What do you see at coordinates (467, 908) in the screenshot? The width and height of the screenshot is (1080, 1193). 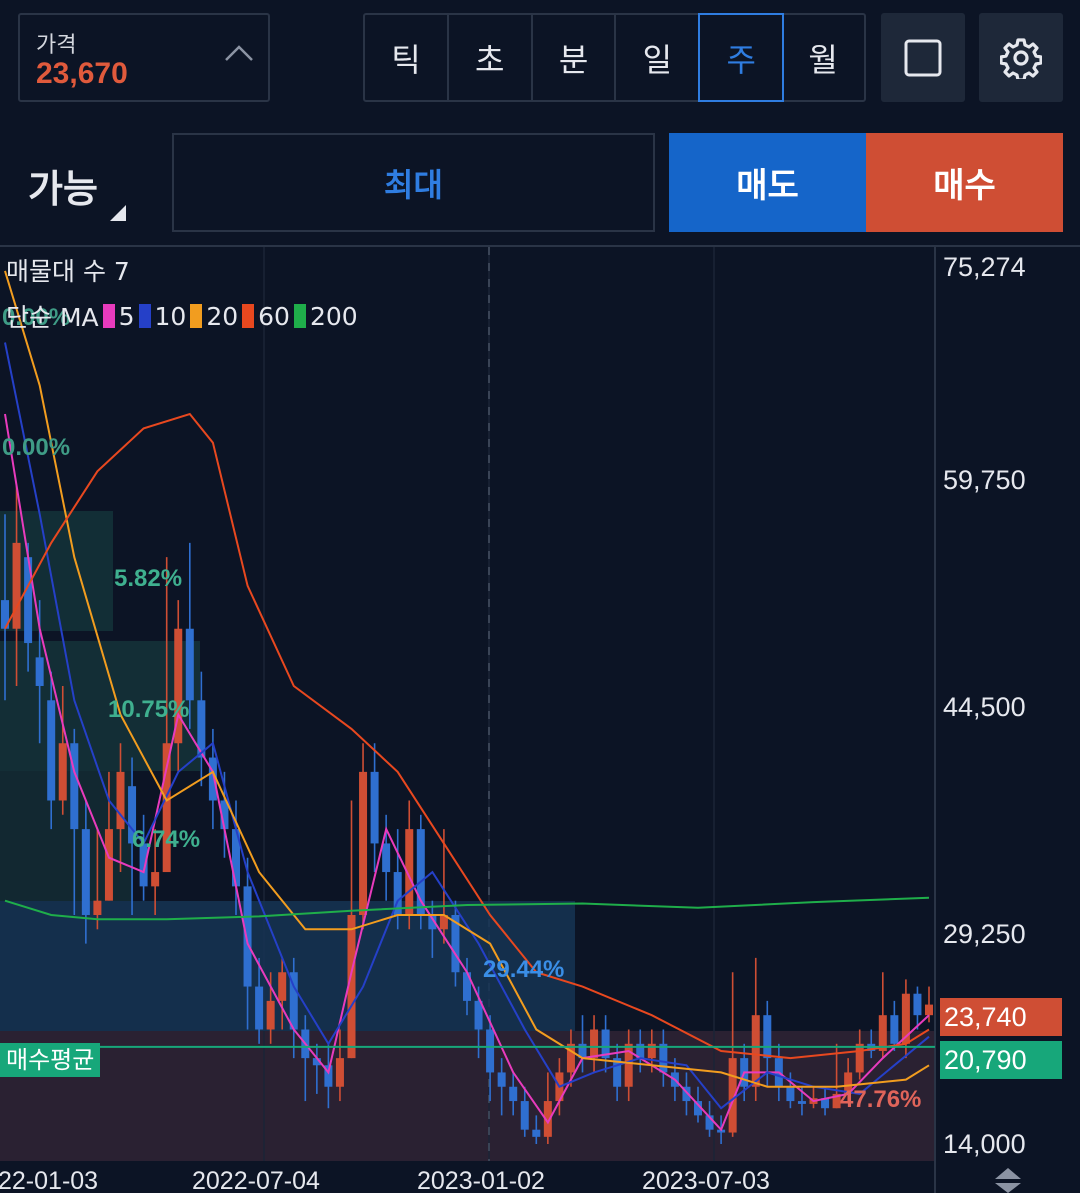 I see `ma200-line` at bounding box center [467, 908].